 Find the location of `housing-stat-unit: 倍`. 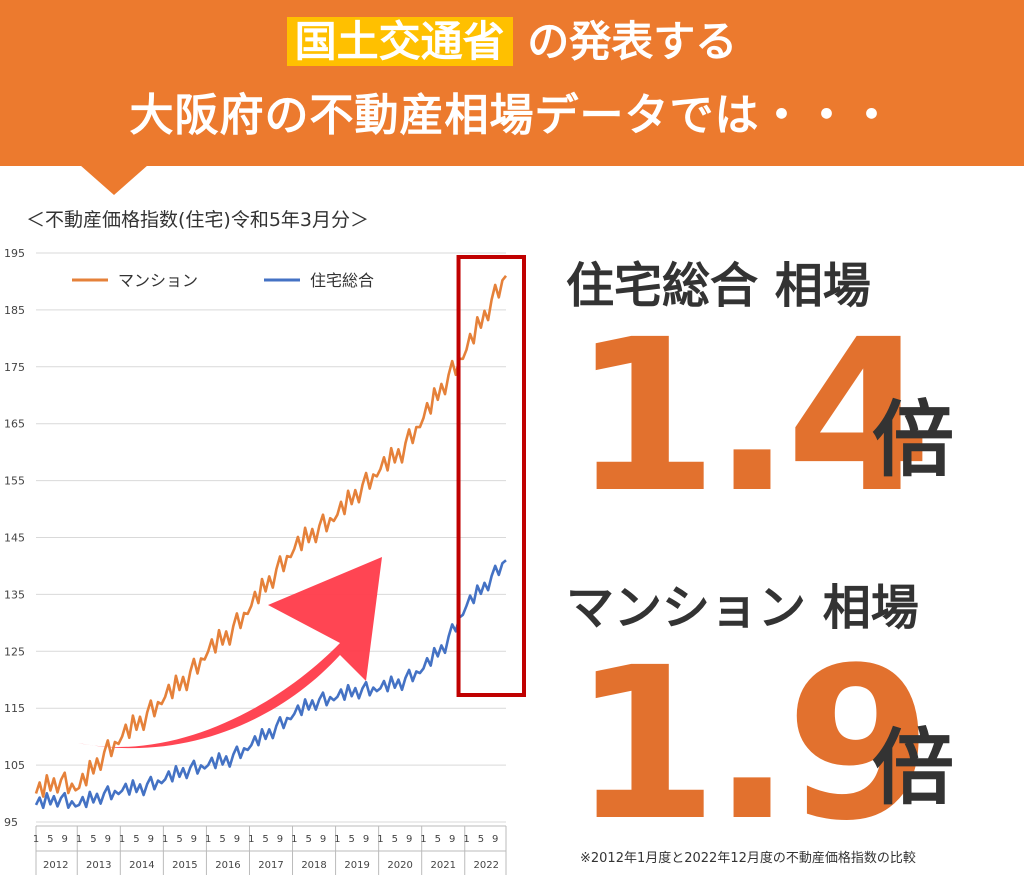

housing-stat-unit: 倍 is located at coordinates (913, 440).